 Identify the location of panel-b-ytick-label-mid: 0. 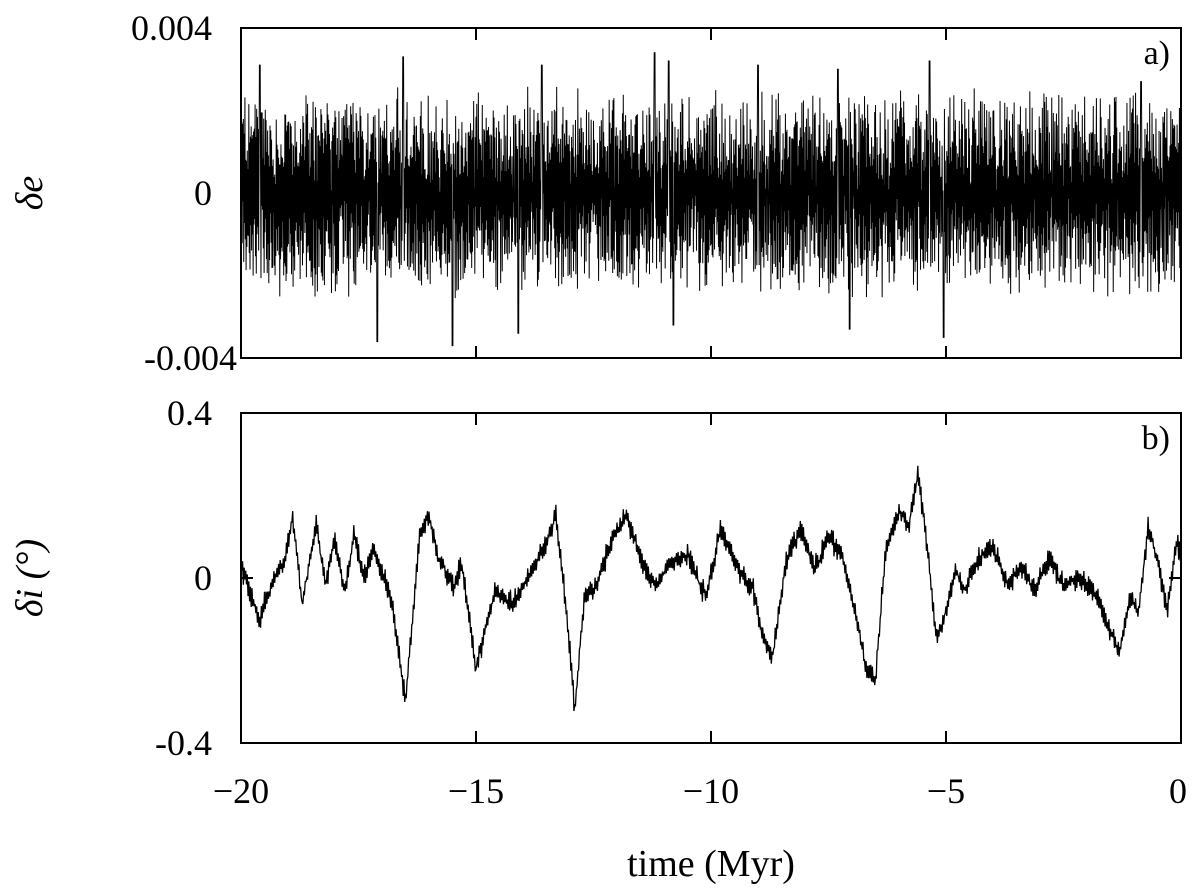
(203, 578).